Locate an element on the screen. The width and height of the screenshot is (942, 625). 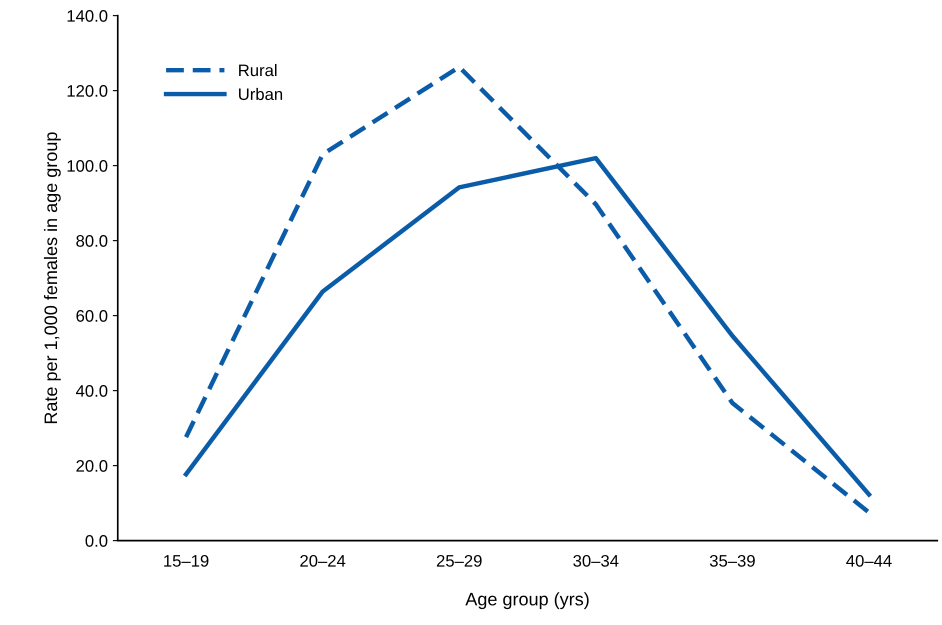
y-tick-label: 0.0 is located at coordinates (97, 541).